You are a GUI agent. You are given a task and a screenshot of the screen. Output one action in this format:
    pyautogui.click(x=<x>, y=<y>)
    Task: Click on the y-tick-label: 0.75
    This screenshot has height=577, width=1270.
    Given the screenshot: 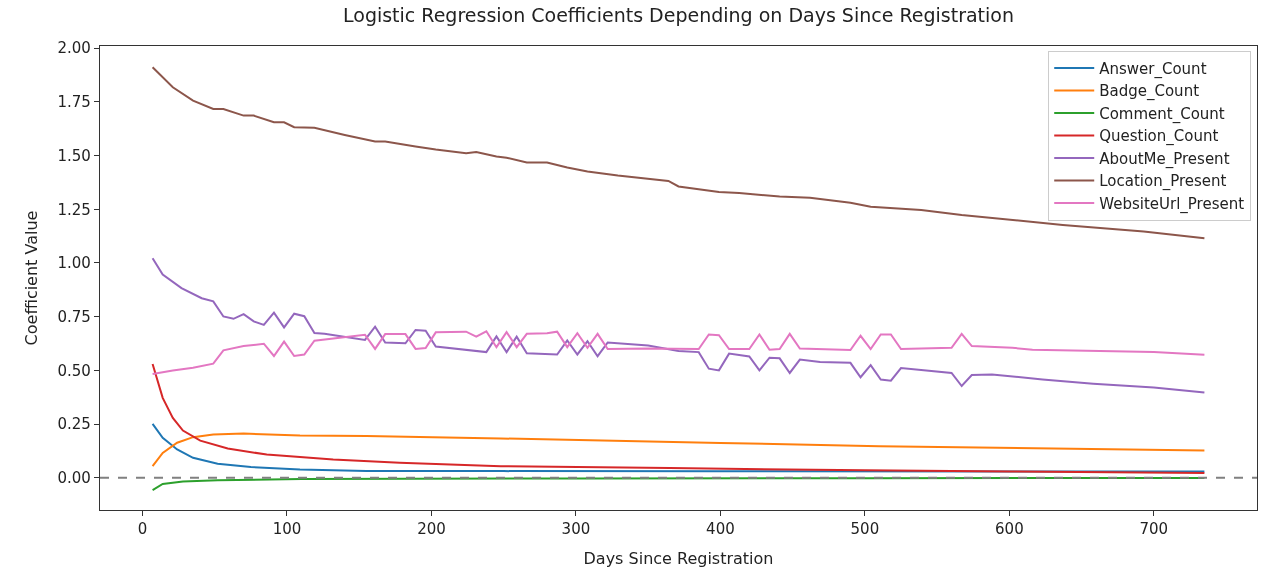 What is the action you would take?
    pyautogui.click(x=74, y=316)
    